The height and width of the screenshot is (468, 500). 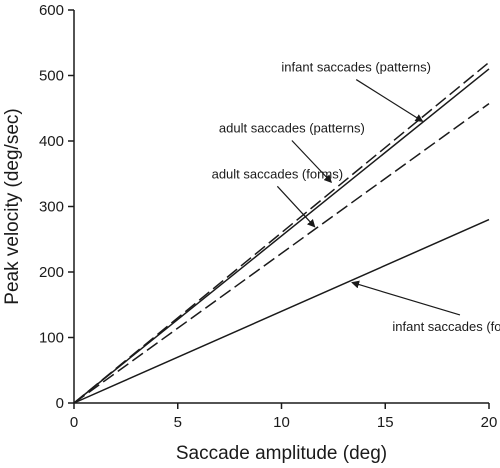 What do you see at coordinates (278, 173) in the screenshot?
I see `annotation-label: adult saccades (forms)` at bounding box center [278, 173].